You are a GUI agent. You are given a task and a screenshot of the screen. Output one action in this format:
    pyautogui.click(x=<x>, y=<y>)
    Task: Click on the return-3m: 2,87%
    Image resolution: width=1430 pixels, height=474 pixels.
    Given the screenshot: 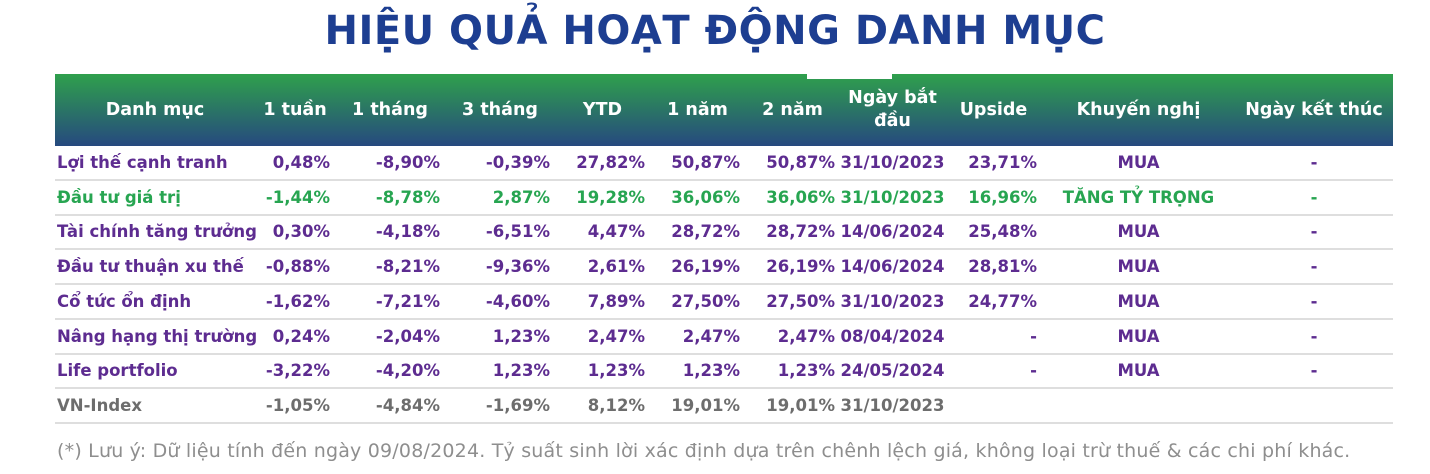 What is the action you would take?
    pyautogui.click(x=521, y=197)
    